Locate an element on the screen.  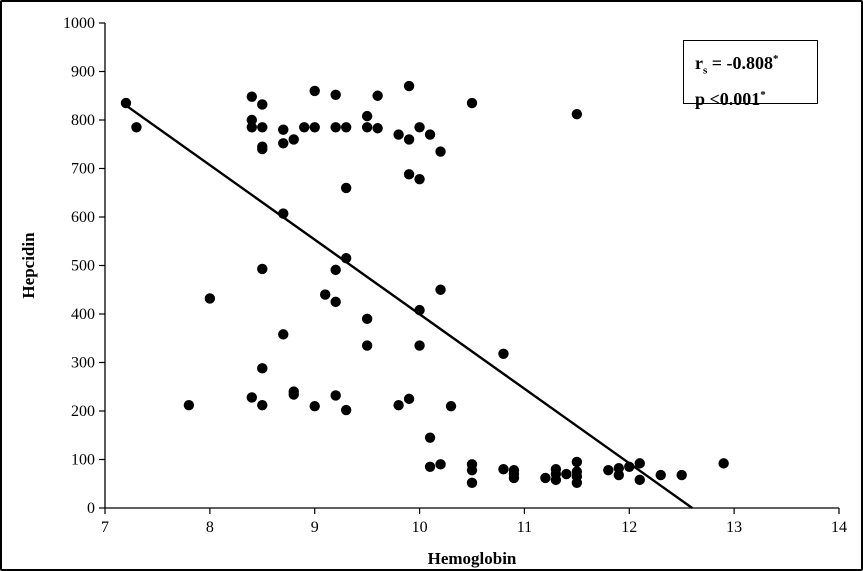
x-tick-label: 12 is located at coordinates (629, 527).